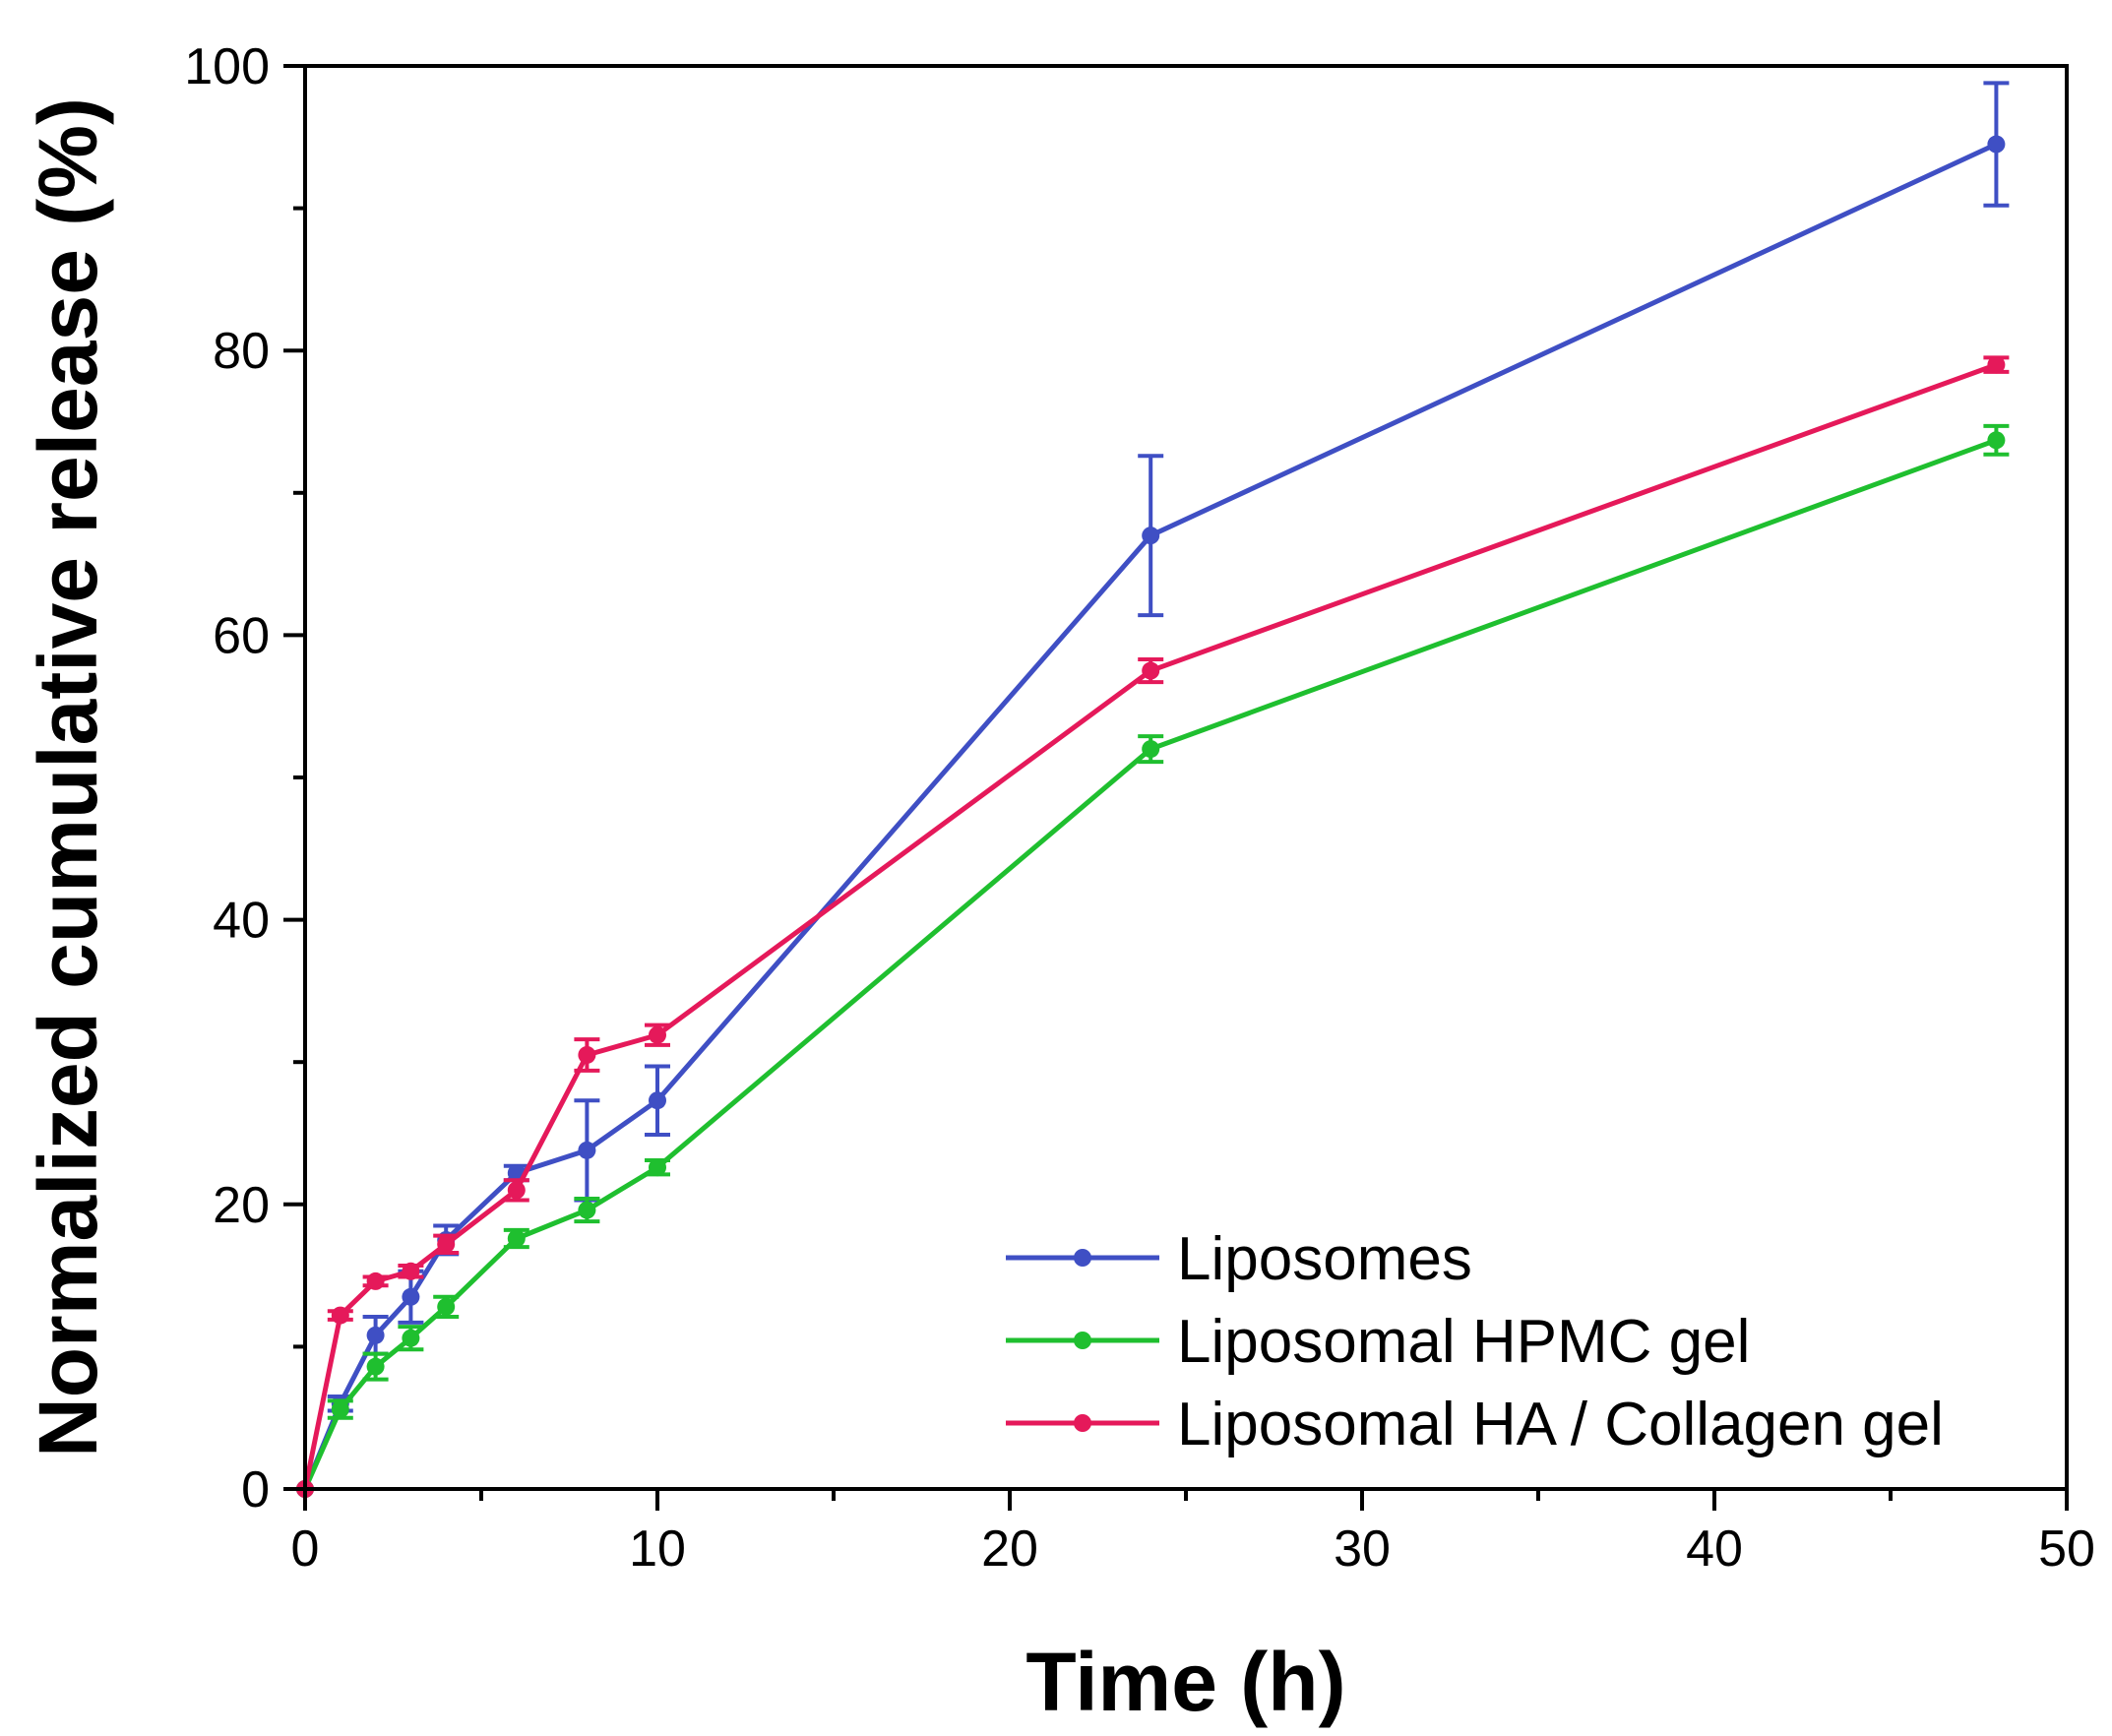  What do you see at coordinates (1363, 1549) in the screenshot?
I see `x-tick-label: 30` at bounding box center [1363, 1549].